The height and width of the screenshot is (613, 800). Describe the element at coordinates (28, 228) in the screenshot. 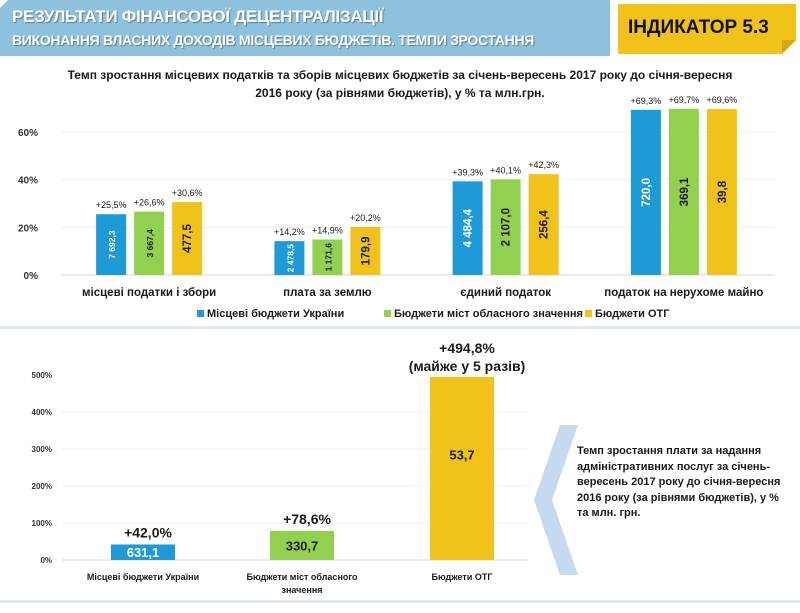

I see `chart-1-y-tick-label: 20%` at that location.